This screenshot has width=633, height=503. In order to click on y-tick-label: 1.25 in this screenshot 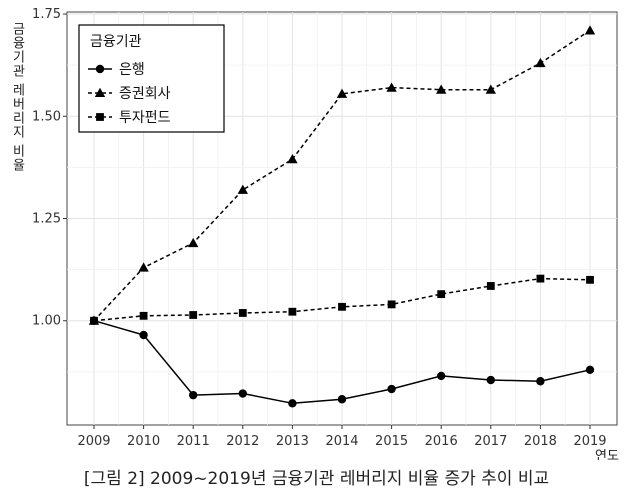, I will do `click(46, 219)`.